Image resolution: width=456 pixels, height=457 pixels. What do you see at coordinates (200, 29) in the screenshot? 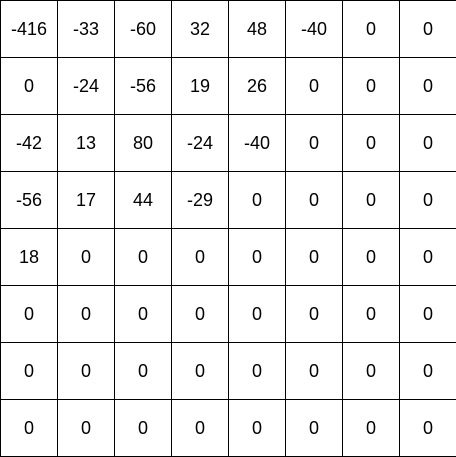
I see `matrix-cell: 32` at bounding box center [200, 29].